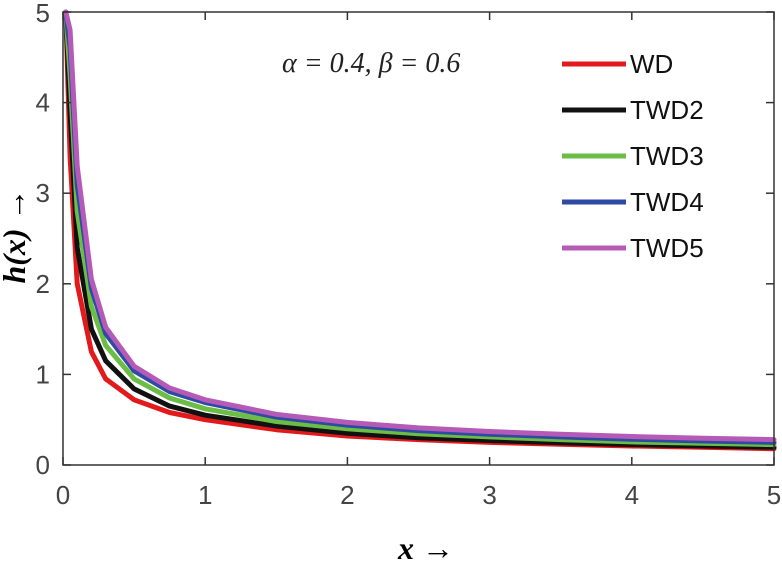 The image size is (782, 568). I want to click on y-tick-label: 4, so click(43, 103).